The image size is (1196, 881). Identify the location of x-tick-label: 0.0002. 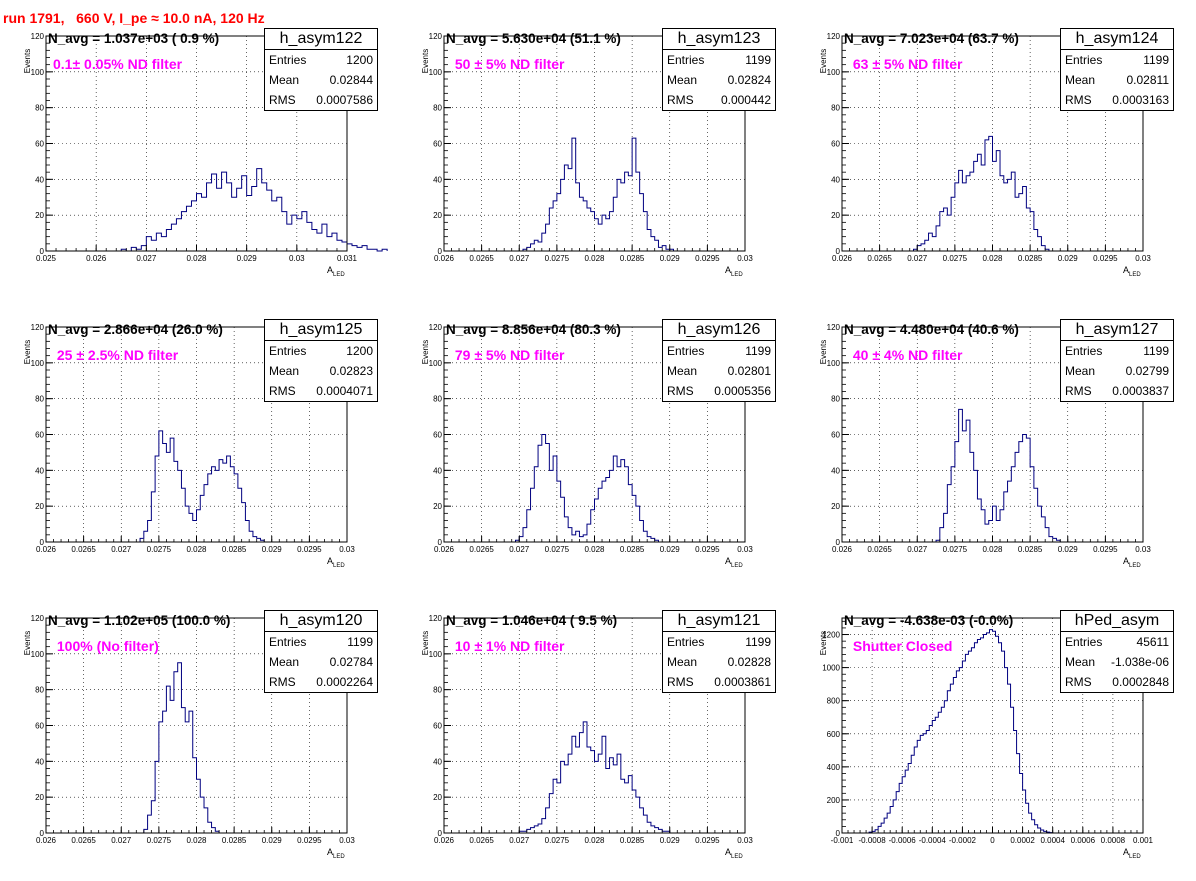
(1022, 840).